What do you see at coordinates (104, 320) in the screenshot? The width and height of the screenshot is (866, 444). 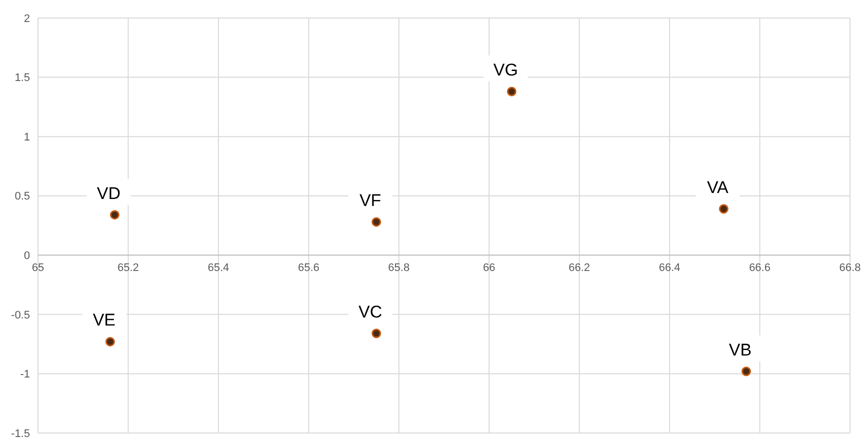 I see `annotation: VE` at bounding box center [104, 320].